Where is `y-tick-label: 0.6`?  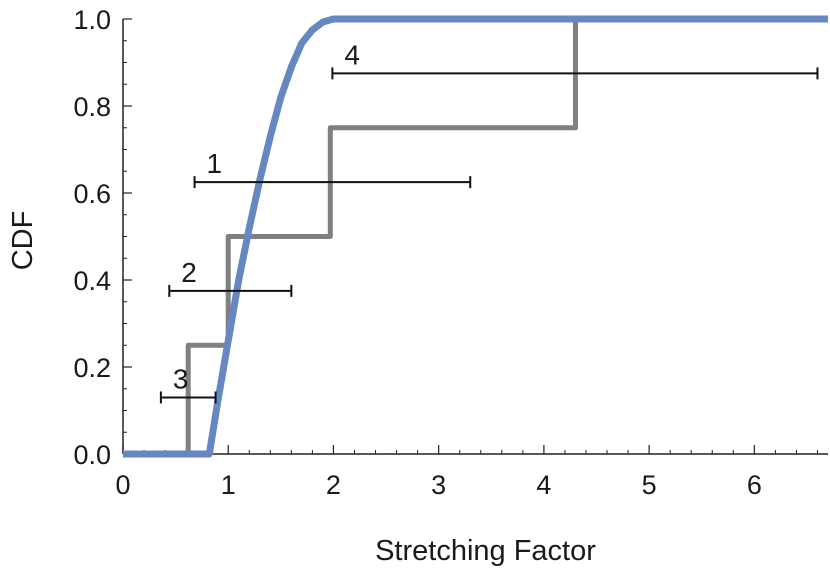
y-tick-label: 0.6 is located at coordinates (92, 194).